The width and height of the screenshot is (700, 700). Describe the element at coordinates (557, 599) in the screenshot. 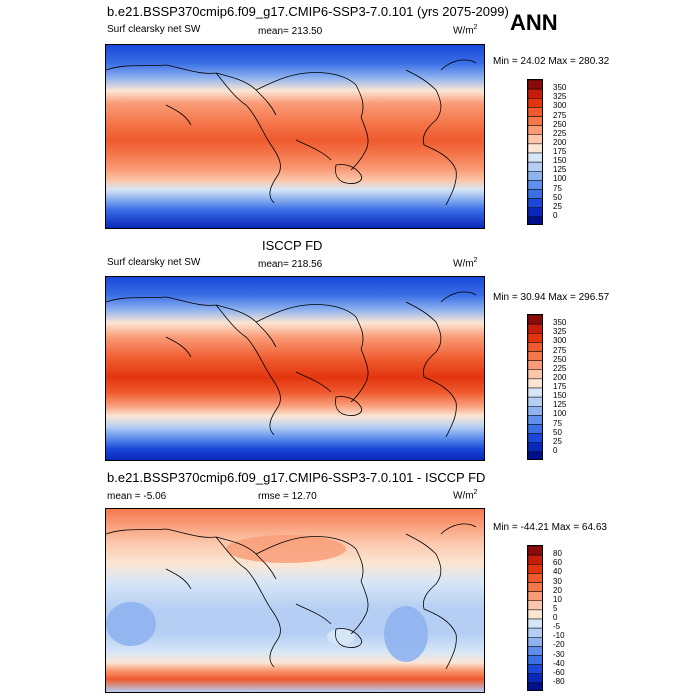

I see `colorbar-tick-label: 10` at that location.